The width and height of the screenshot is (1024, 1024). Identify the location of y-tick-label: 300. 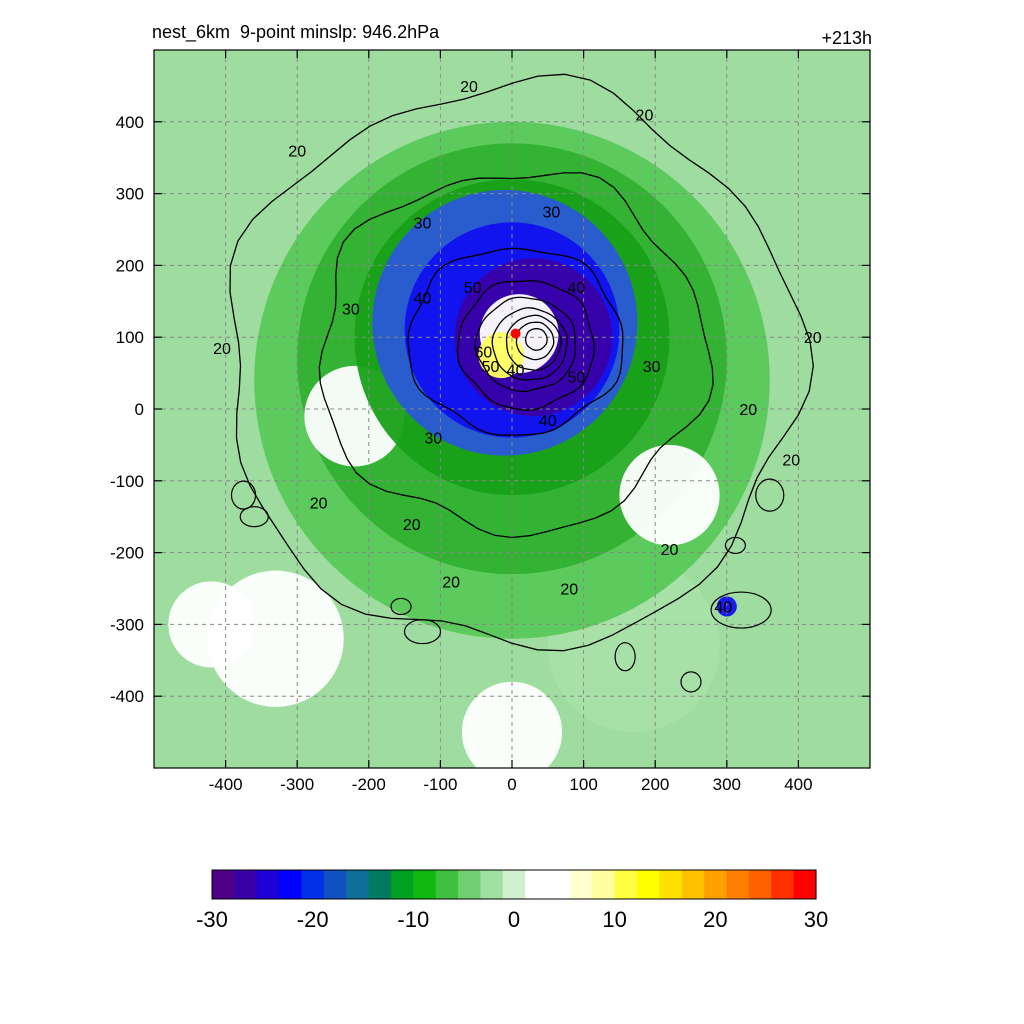
(130, 194).